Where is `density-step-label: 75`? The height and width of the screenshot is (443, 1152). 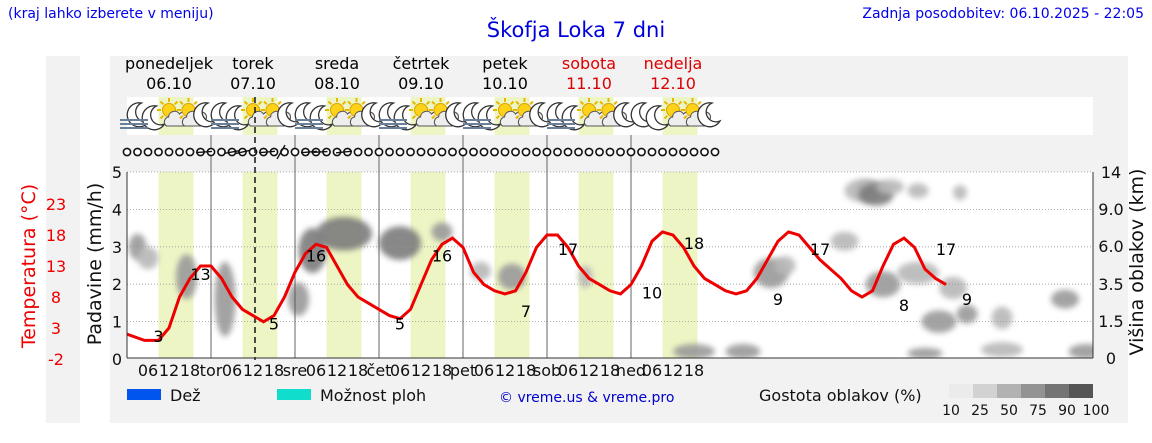
density-step-label: 75 is located at coordinates (1038, 411).